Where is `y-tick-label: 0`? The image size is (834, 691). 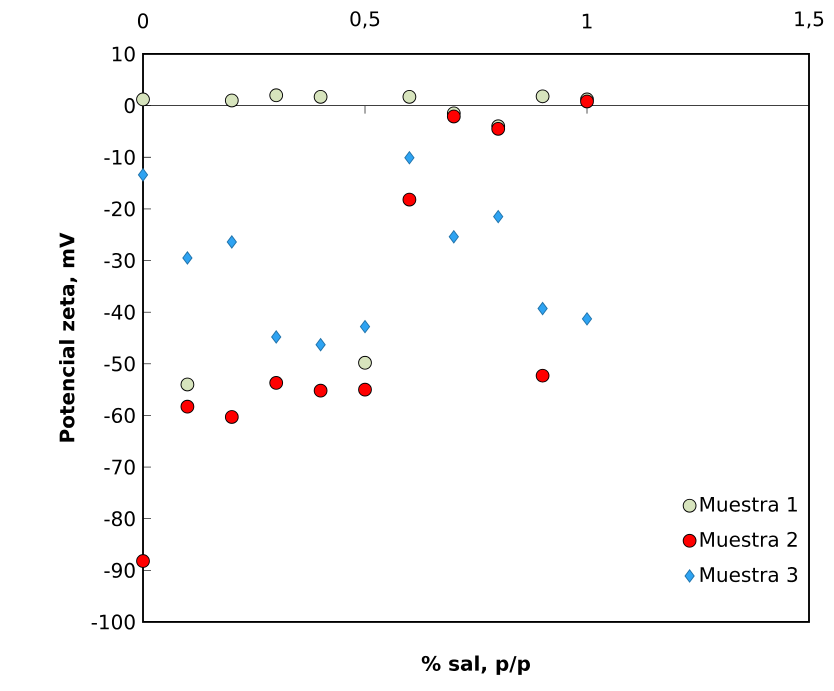 y-tick-label: 0 is located at coordinates (129, 106).